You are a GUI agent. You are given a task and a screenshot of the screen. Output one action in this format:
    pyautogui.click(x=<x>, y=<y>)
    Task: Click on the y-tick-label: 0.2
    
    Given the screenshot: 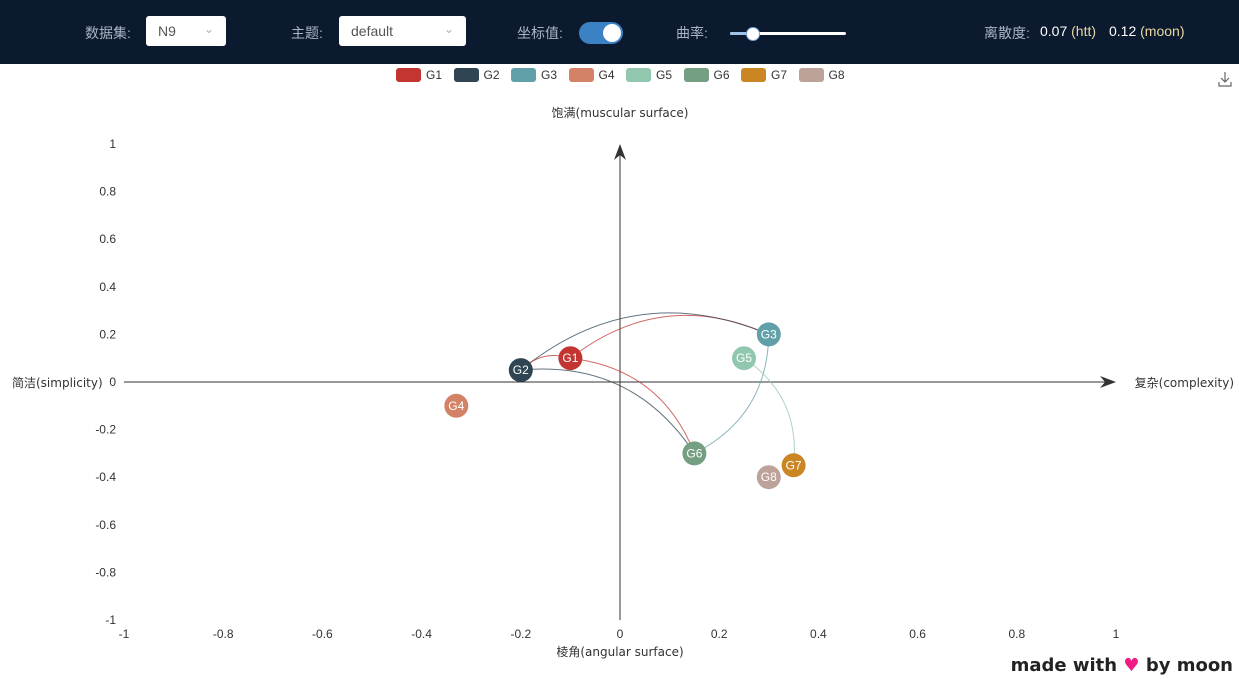 What is the action you would take?
    pyautogui.click(x=107, y=334)
    